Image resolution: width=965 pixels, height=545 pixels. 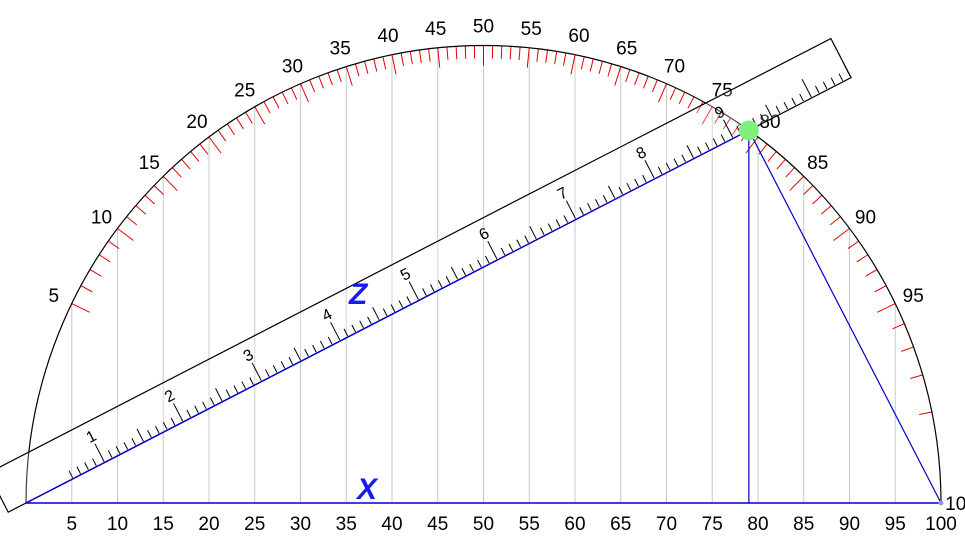 What do you see at coordinates (895, 524) in the screenshot?
I see `x-axis-label: 95` at bounding box center [895, 524].